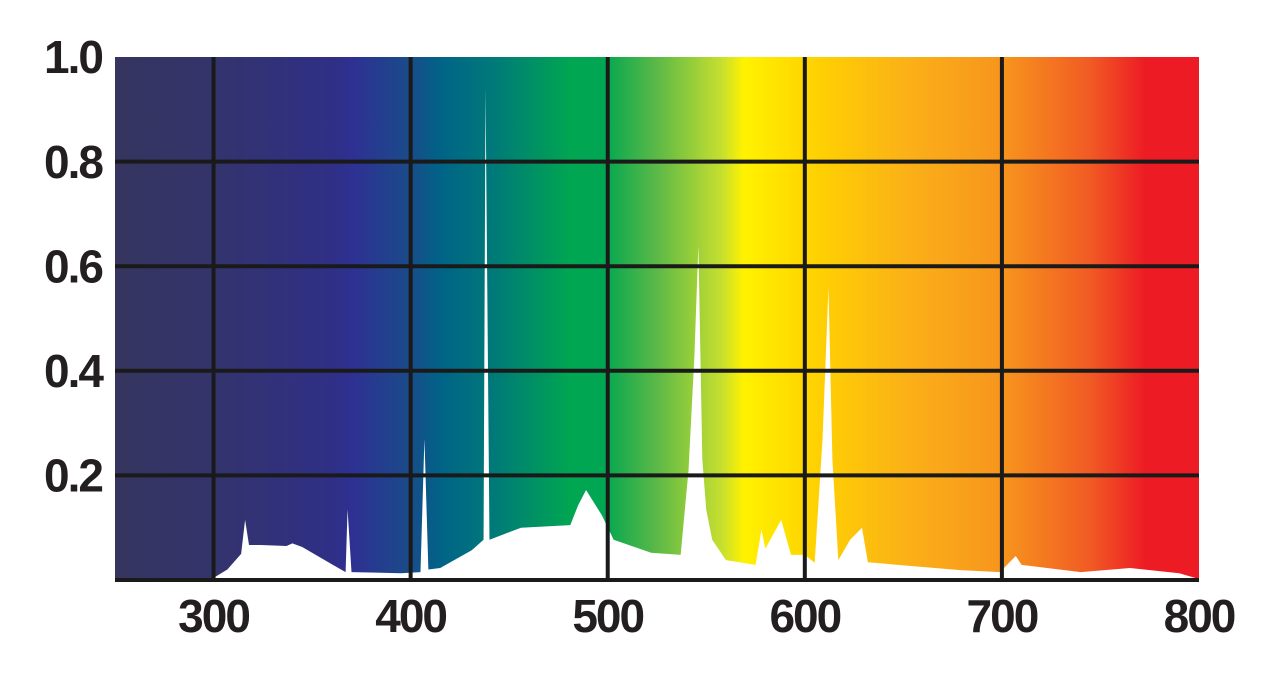 This screenshot has height=680, width=1276. I want to click on x-tick-label: 400, so click(410, 616).